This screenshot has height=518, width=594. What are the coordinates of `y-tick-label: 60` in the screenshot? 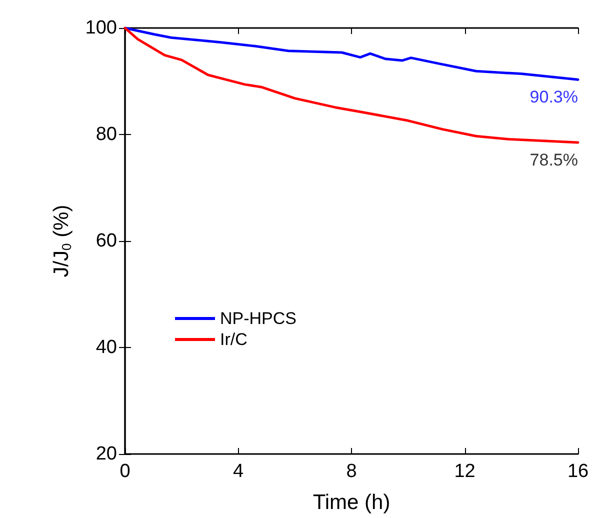 It's located at (106, 241).